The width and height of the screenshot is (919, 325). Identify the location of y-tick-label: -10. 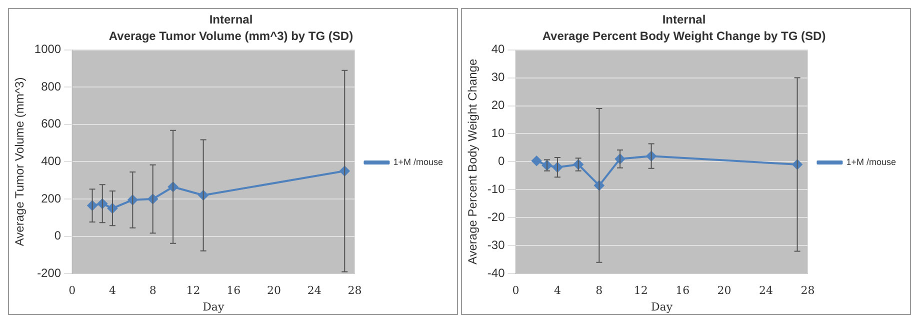
(496, 189).